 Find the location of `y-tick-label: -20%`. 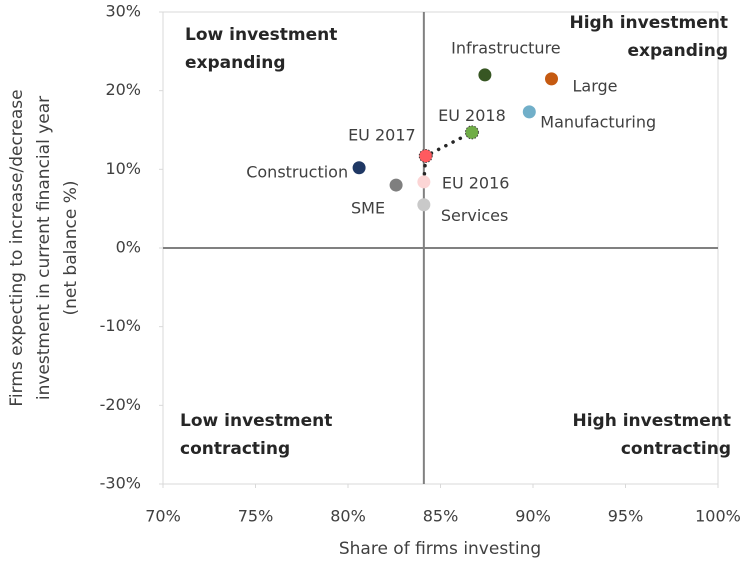

y-tick-label: -20% is located at coordinates (120, 404).